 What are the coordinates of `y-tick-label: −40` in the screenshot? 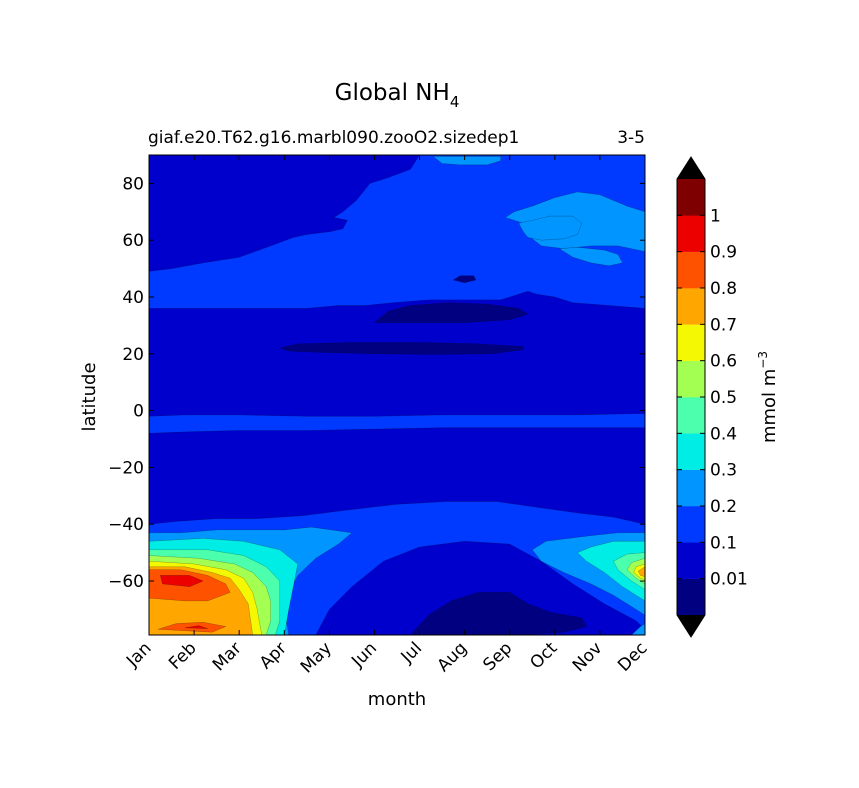 It's located at (126, 525).